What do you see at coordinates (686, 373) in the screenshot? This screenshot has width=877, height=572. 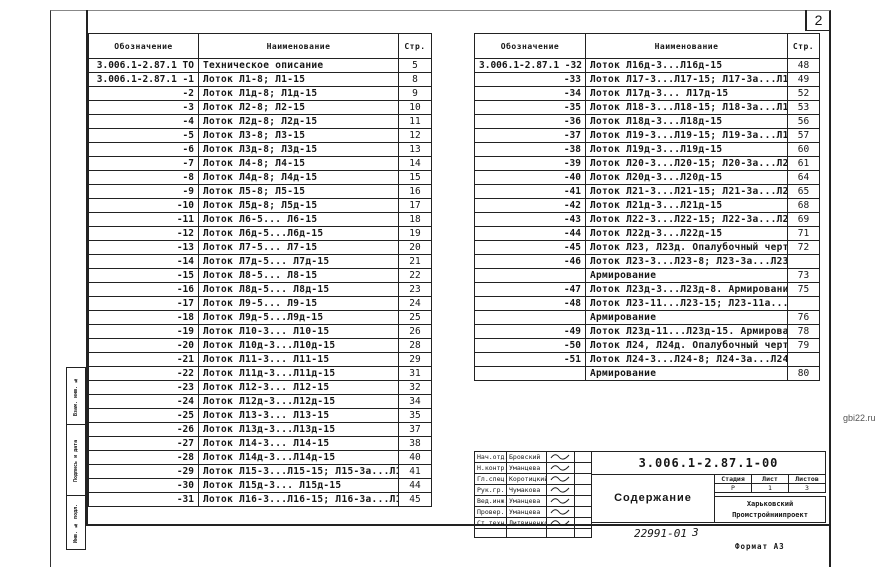 I see `row-name: Армирование` at bounding box center [686, 373].